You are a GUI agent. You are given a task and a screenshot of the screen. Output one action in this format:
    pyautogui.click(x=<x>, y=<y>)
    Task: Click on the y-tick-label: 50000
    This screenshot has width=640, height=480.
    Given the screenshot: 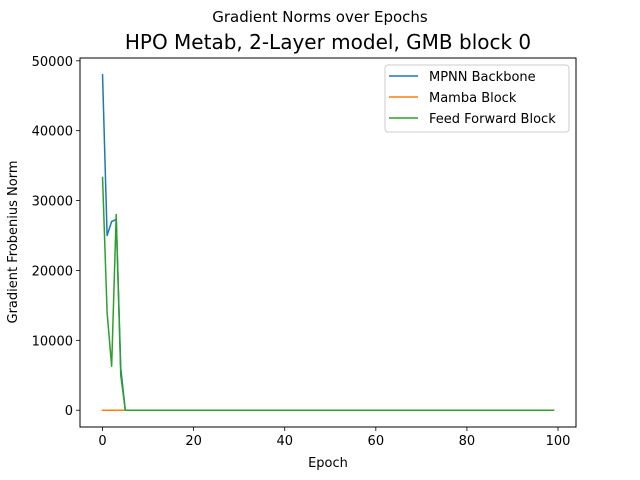 What is the action you would take?
    pyautogui.click(x=52, y=62)
    